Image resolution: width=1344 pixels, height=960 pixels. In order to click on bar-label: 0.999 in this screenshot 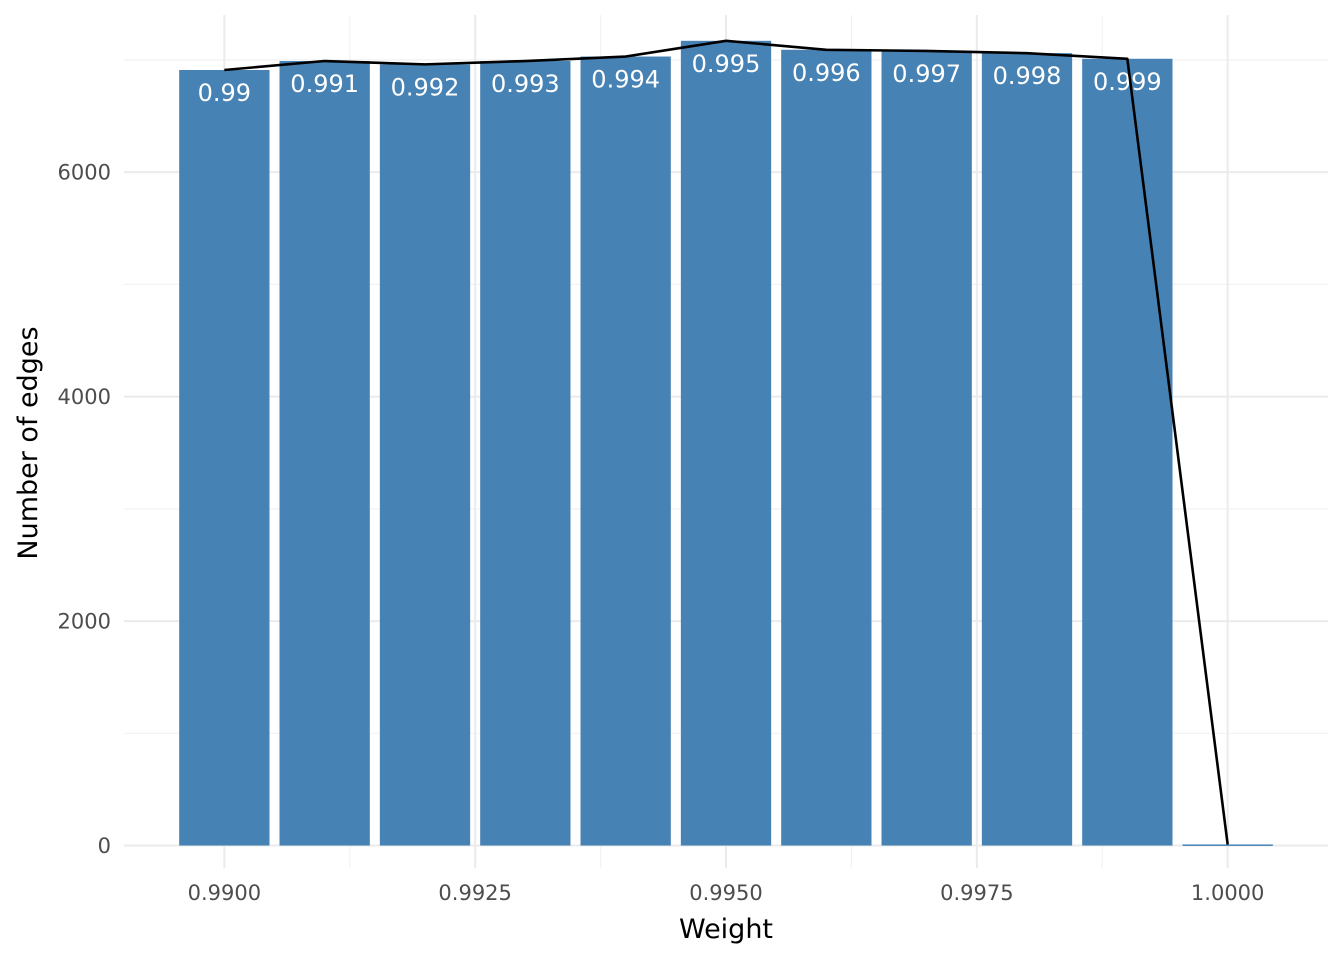, I will do `click(1127, 82)`.